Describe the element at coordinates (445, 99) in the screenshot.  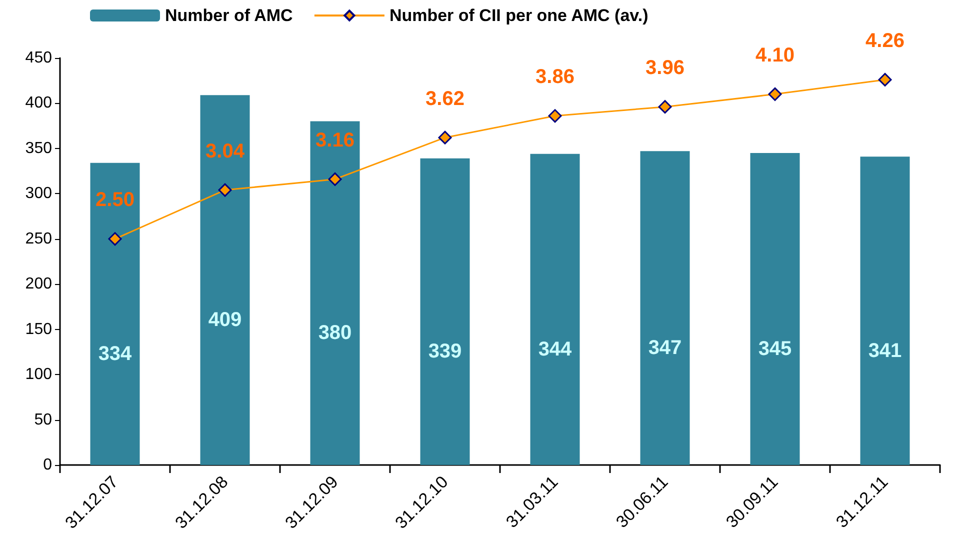
I see `data-label: 3.62` at that location.